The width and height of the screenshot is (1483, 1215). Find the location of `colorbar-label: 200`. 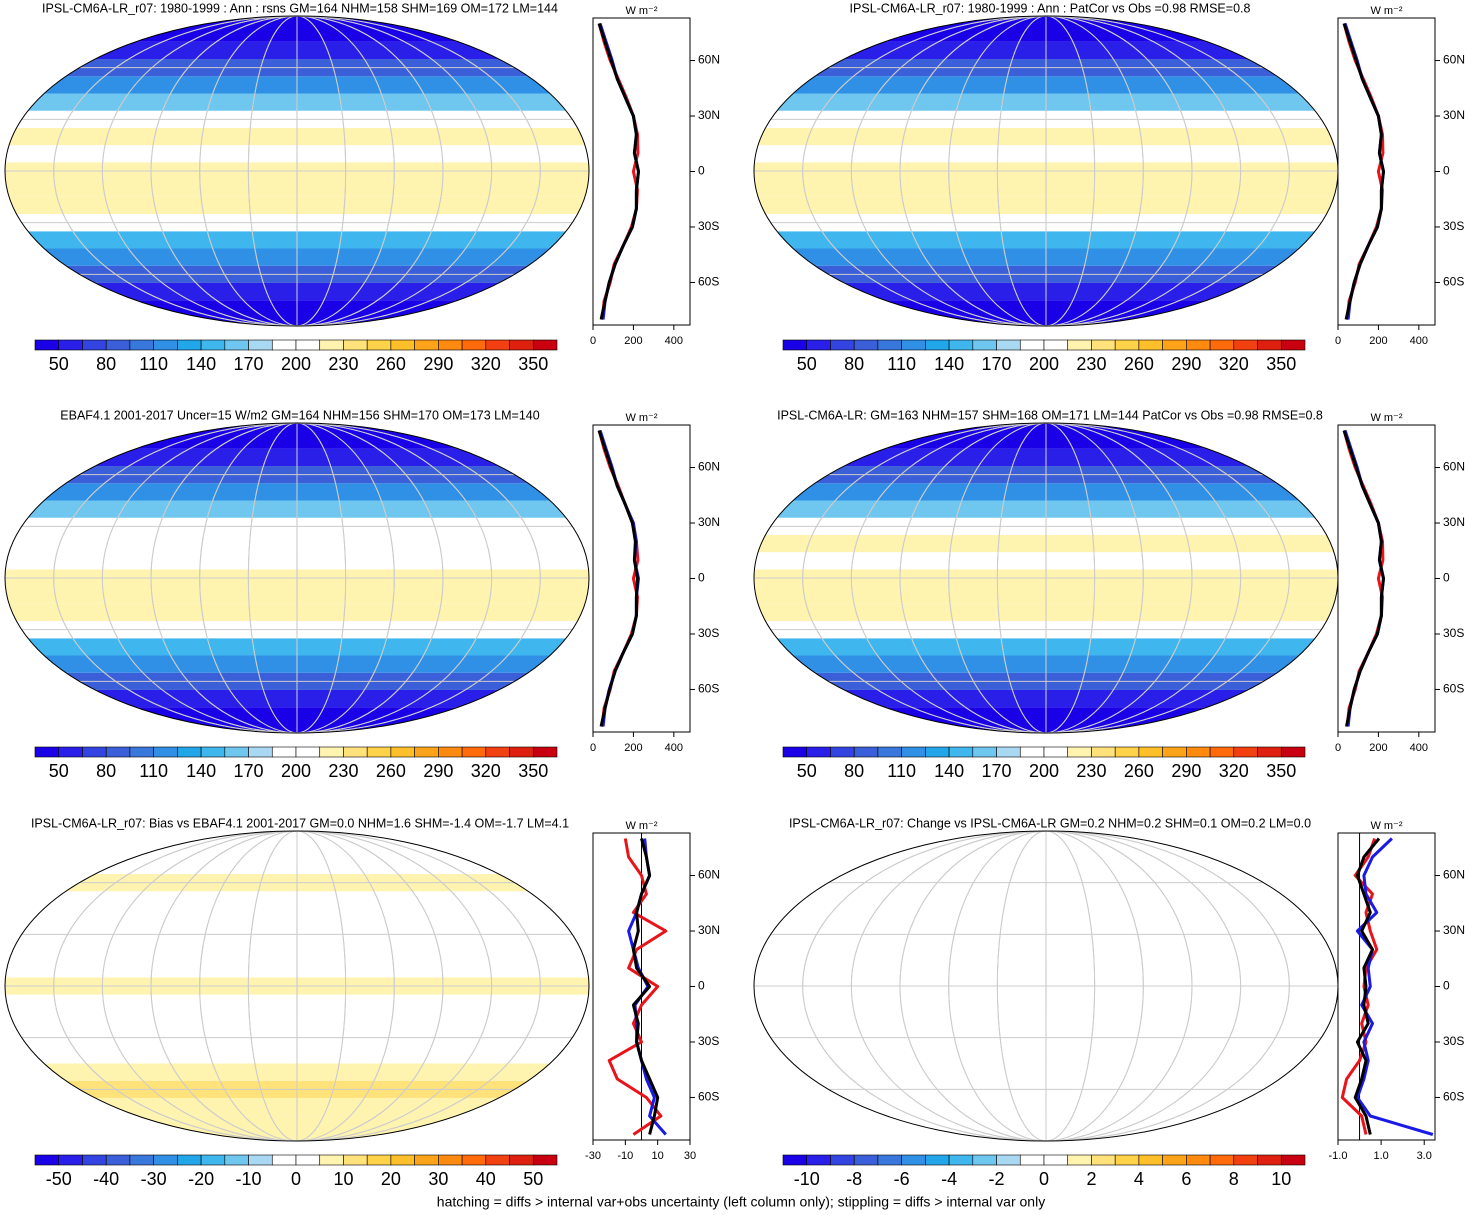

colorbar-label: 200 is located at coordinates (1044, 364).